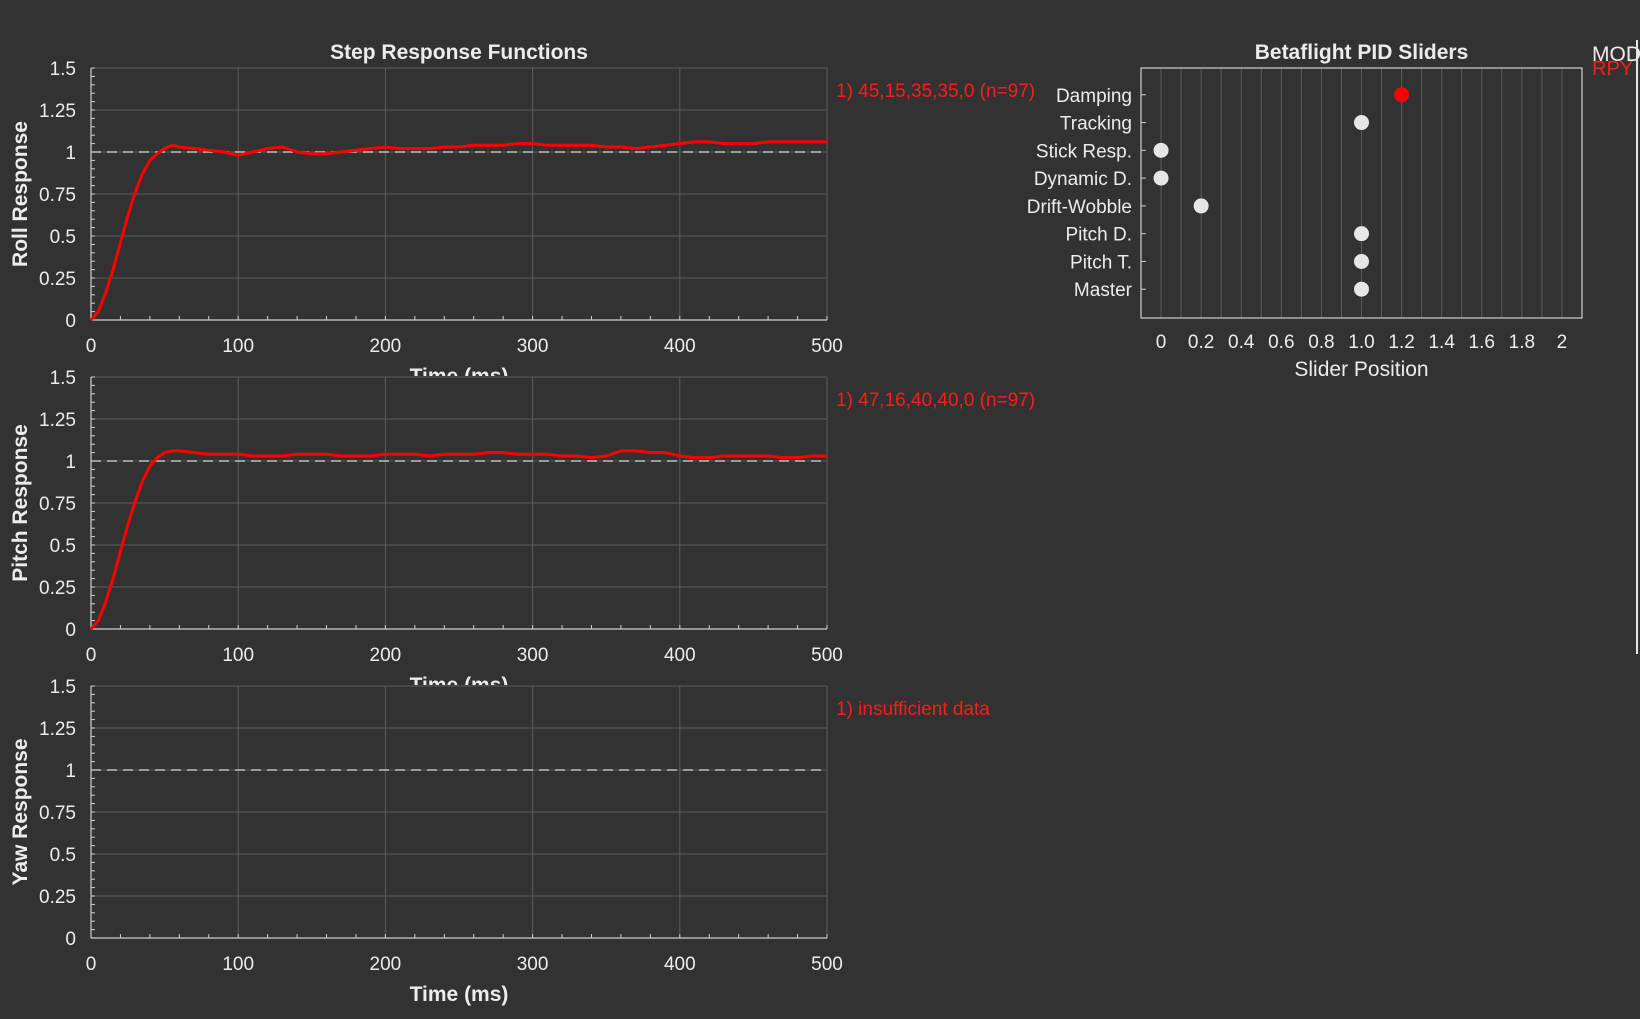  What do you see at coordinates (1361, 369) in the screenshot?
I see `slider-x-axis-label: Slider Position` at bounding box center [1361, 369].